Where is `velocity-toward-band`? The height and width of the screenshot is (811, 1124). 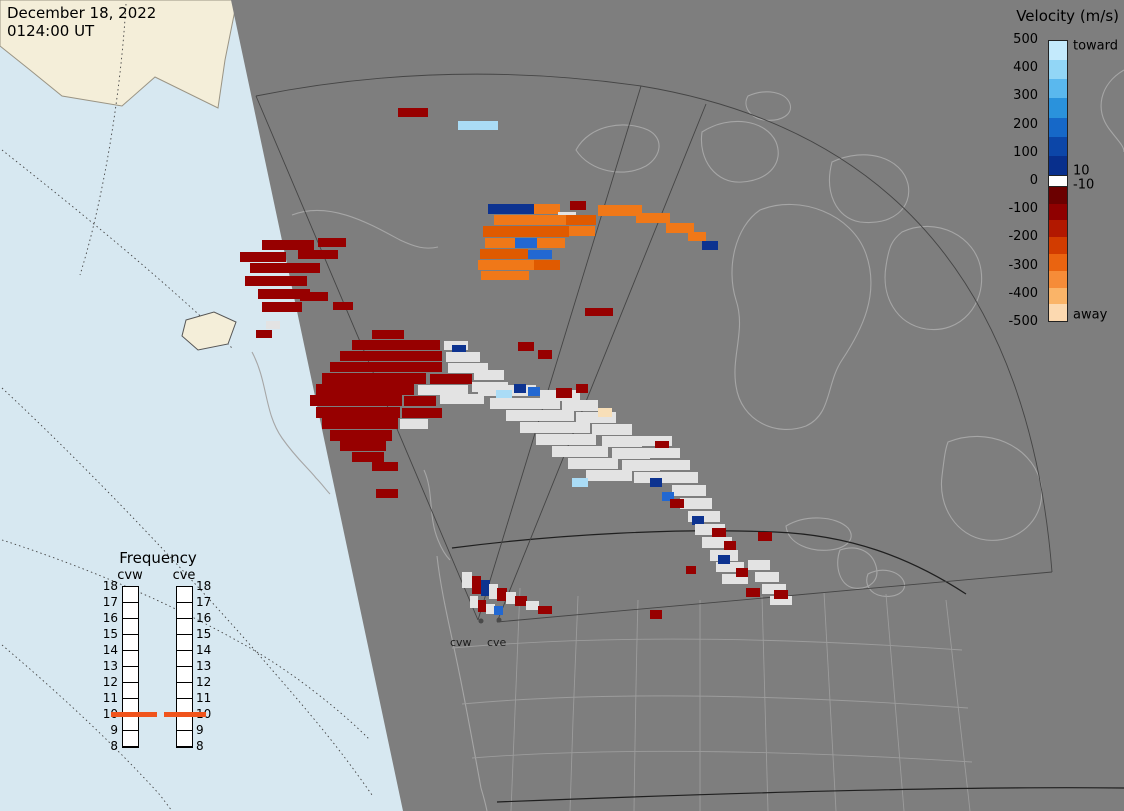
velocity-toward-band is located at coordinates (1058, 108).